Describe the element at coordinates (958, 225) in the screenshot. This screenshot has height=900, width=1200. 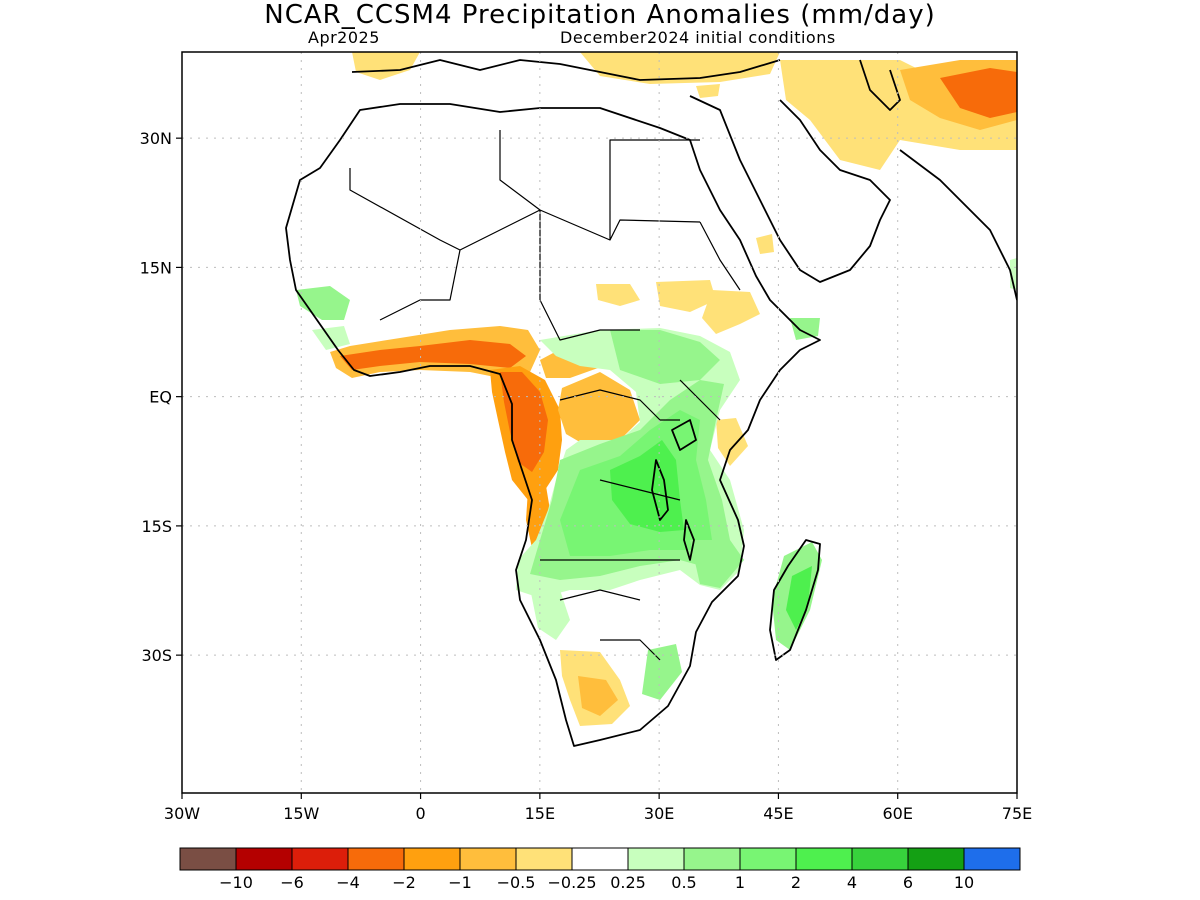
I see `south-asia-coastline` at that location.